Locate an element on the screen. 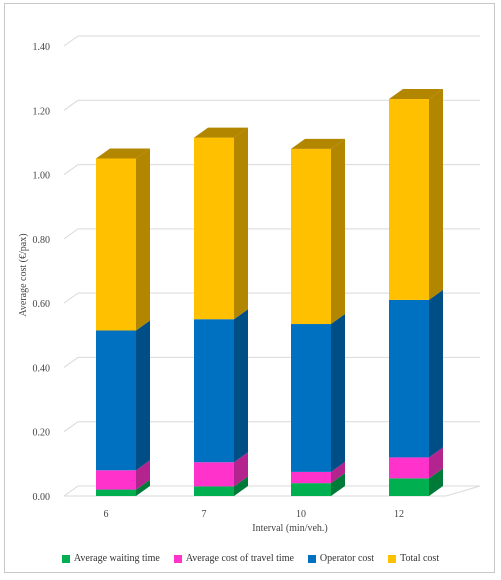 This screenshot has width=501, height=580. y-tick-label: 0.40 is located at coordinates (42, 368).